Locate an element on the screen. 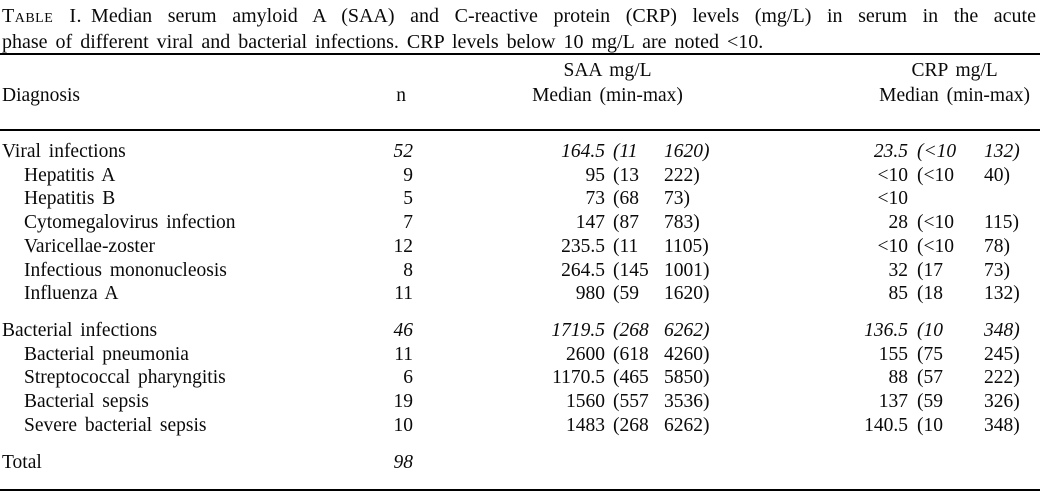 The image size is (1040, 500). n-cell: 19 is located at coordinates (403, 402).